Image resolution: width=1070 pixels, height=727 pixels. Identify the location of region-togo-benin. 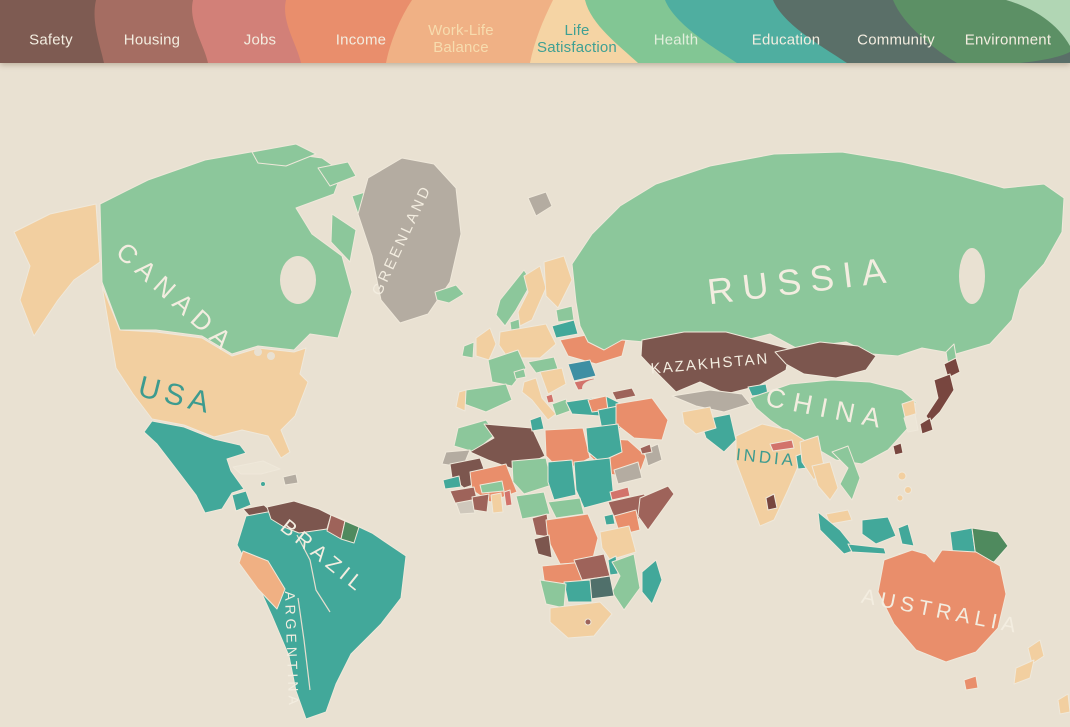
(508, 498).